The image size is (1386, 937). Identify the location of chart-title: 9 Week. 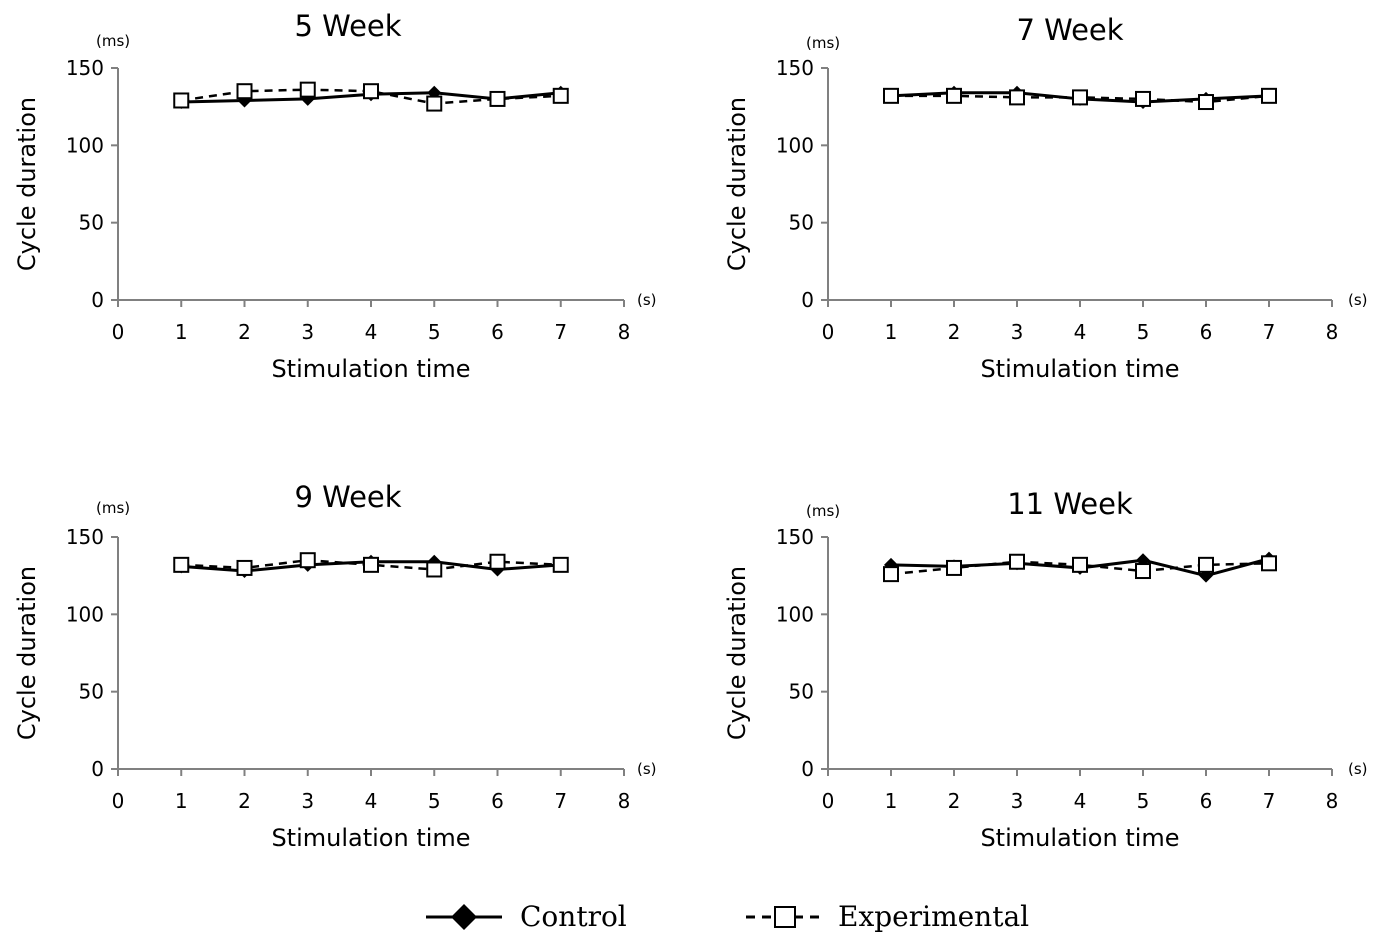
(347, 497).